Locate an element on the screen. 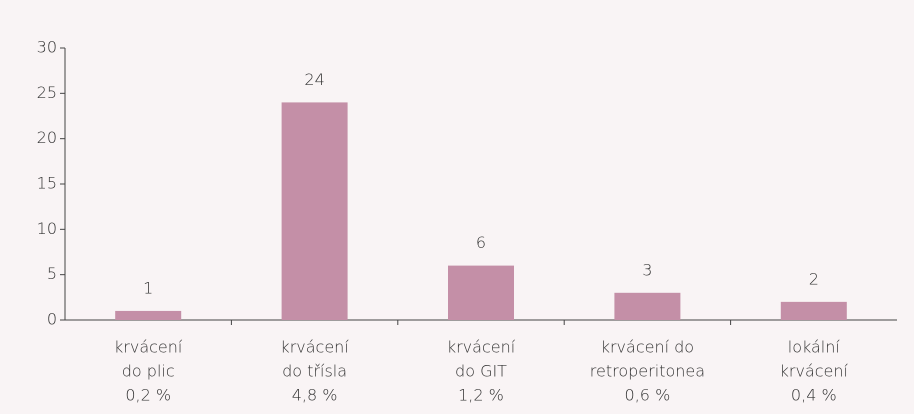  x-tick-label: do třísla is located at coordinates (314, 371).